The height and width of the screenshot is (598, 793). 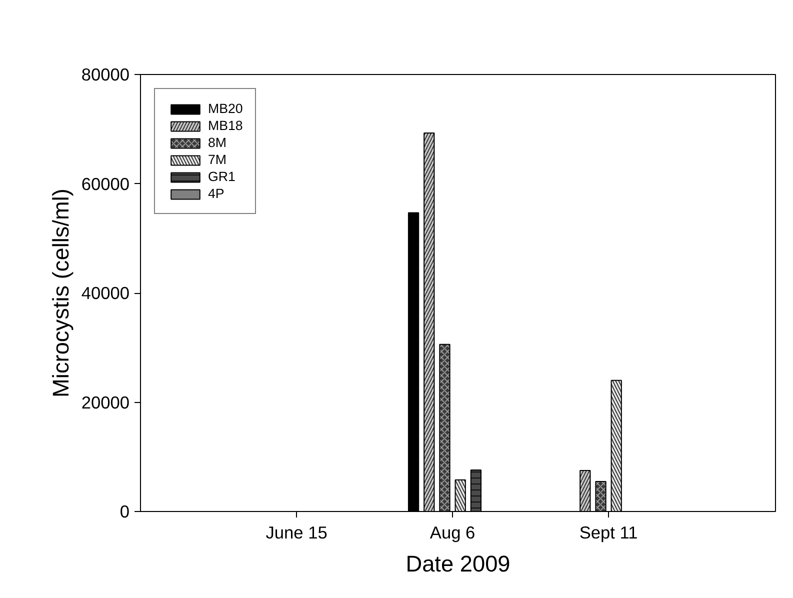 What do you see at coordinates (414, 362) in the screenshot?
I see `bar` at bounding box center [414, 362].